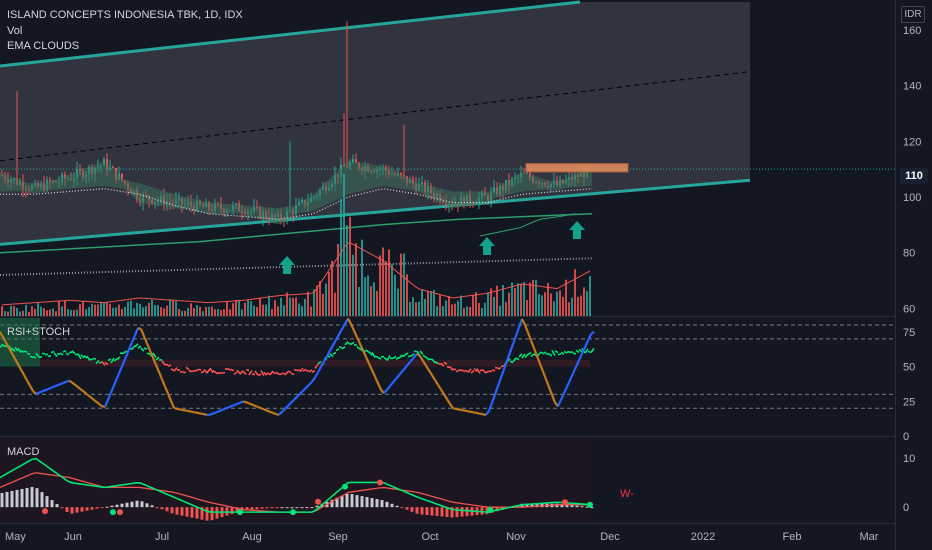 This screenshot has width=932, height=550. Describe the element at coordinates (610, 537) in the screenshot. I see `time-tick-label: Dec` at that location.